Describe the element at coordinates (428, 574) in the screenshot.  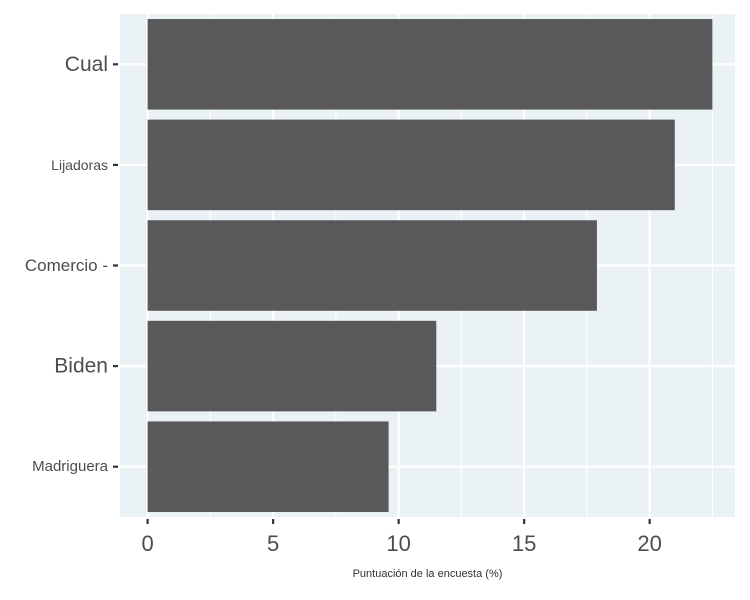
I see `x-axis-title: Puntuación de la encuesta (%)` at that location.